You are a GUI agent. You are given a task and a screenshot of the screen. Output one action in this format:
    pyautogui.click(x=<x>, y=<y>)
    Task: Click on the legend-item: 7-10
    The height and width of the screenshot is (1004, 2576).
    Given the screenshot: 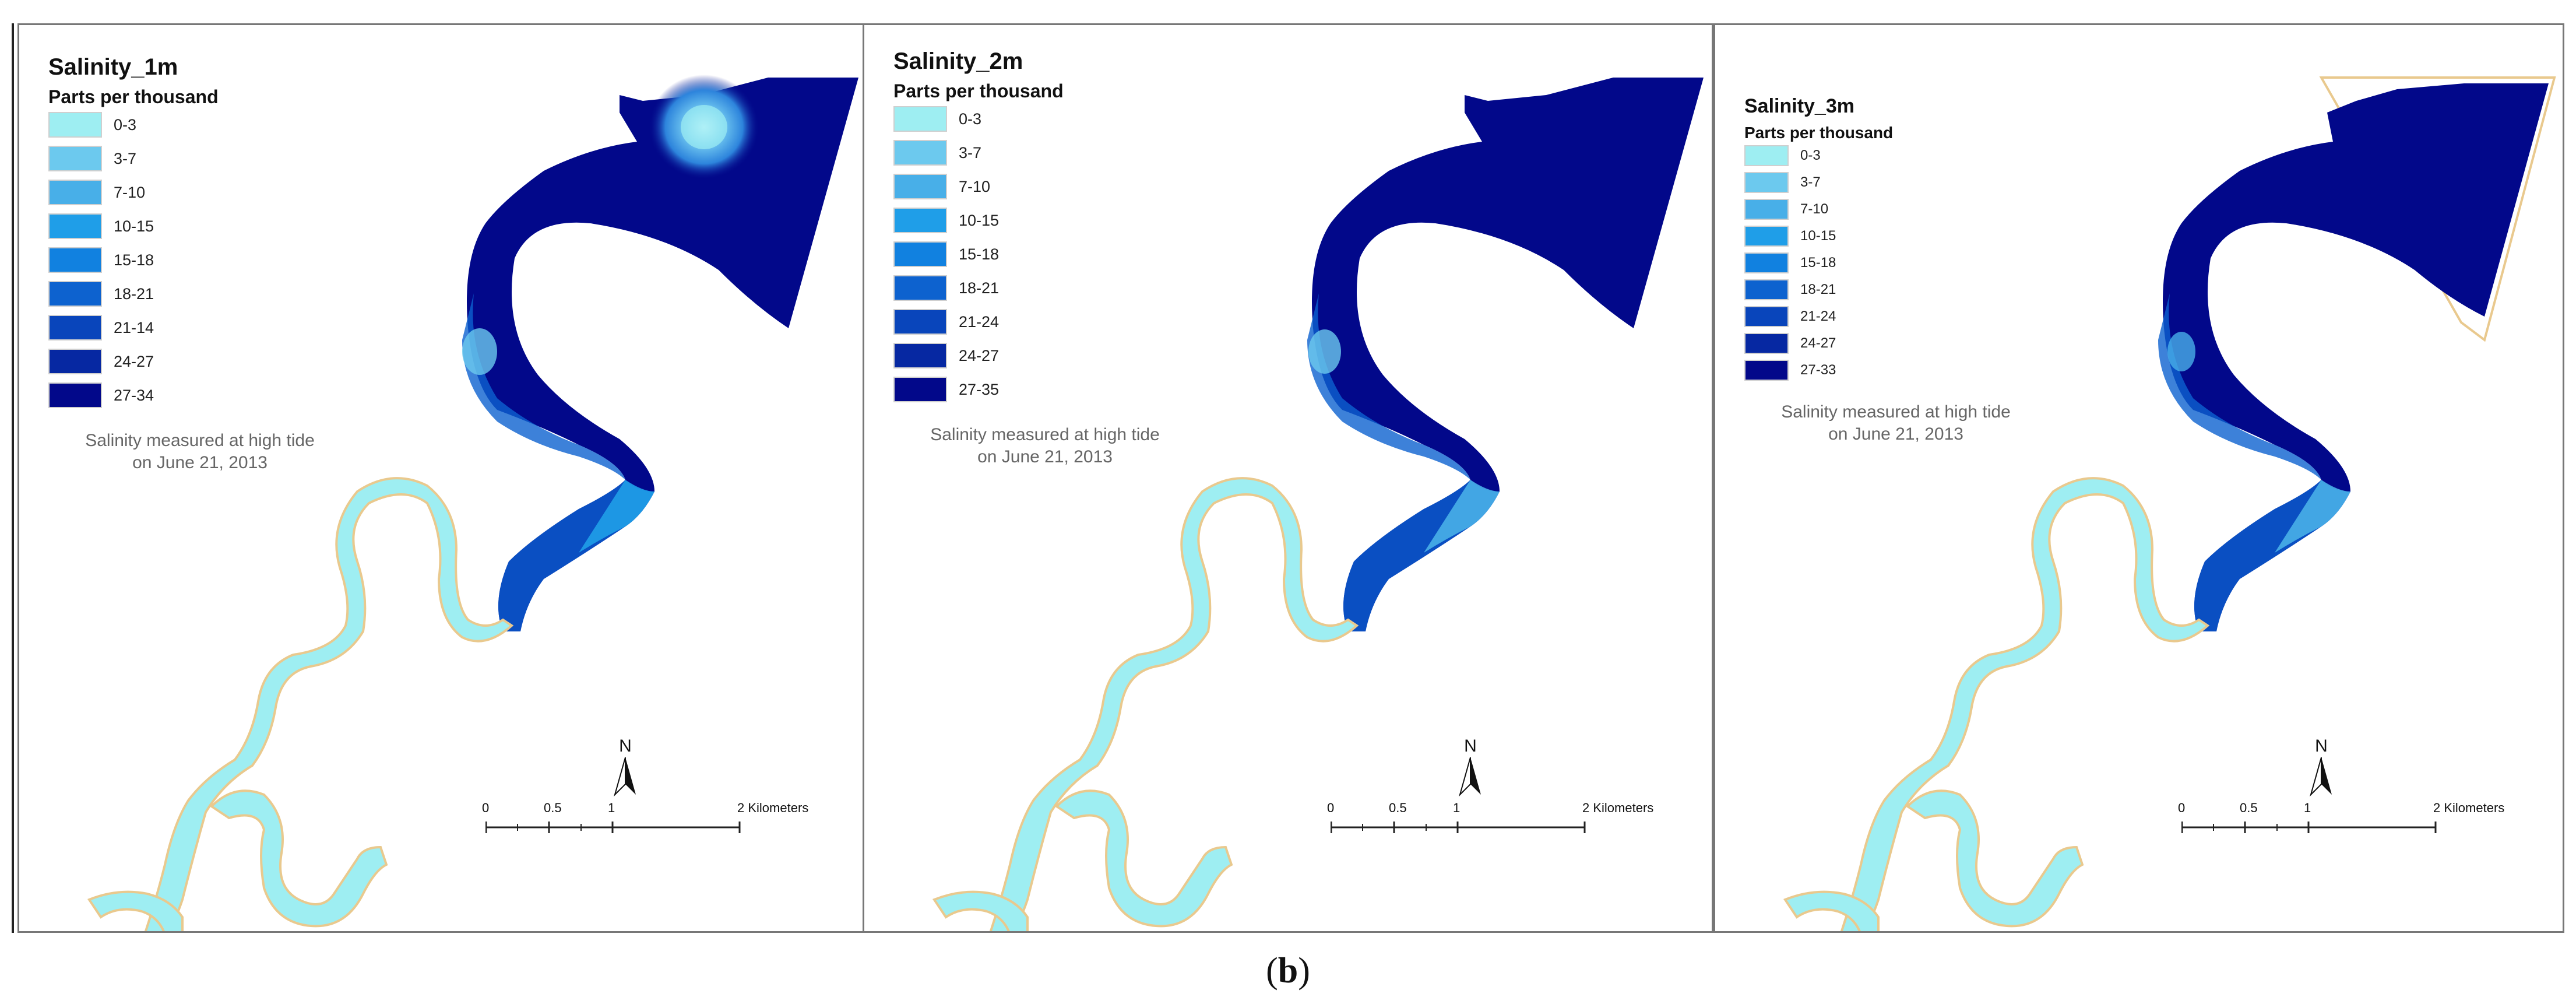 What is the action you would take?
    pyautogui.click(x=1896, y=209)
    